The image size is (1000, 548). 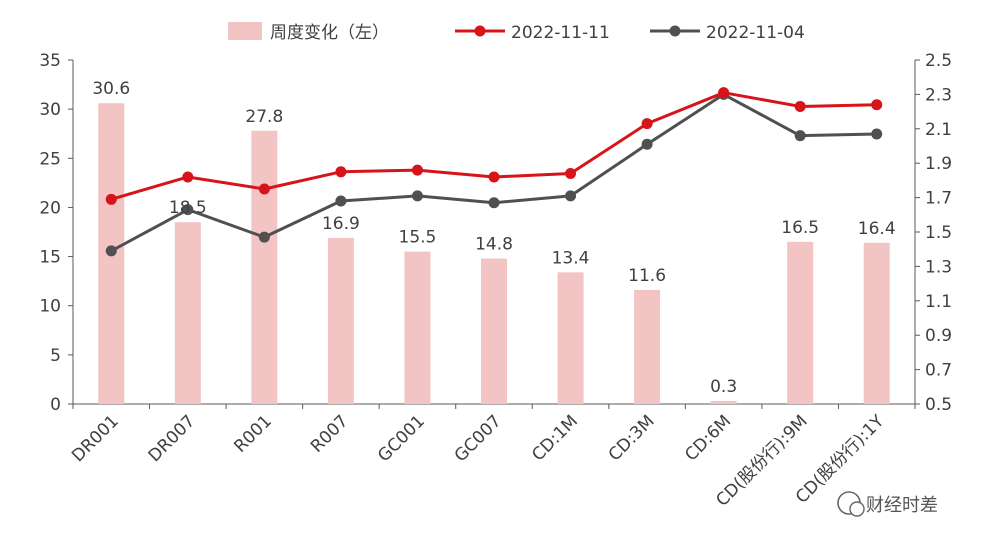 I want to click on watermark-text: 财经时差, so click(x=902, y=505).